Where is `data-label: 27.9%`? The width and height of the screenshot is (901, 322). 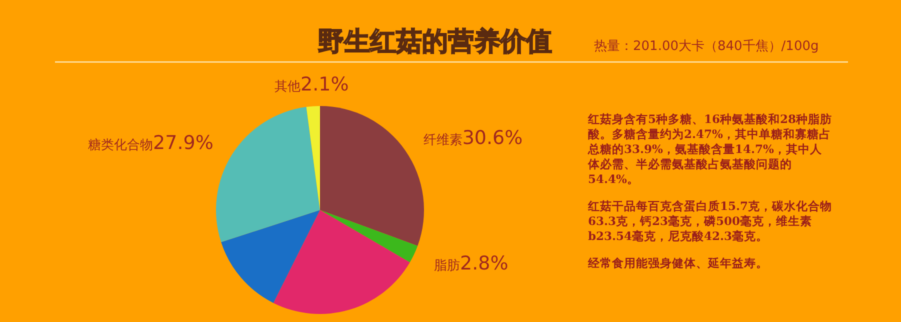
data-label: 27.9% is located at coordinates (183, 143).